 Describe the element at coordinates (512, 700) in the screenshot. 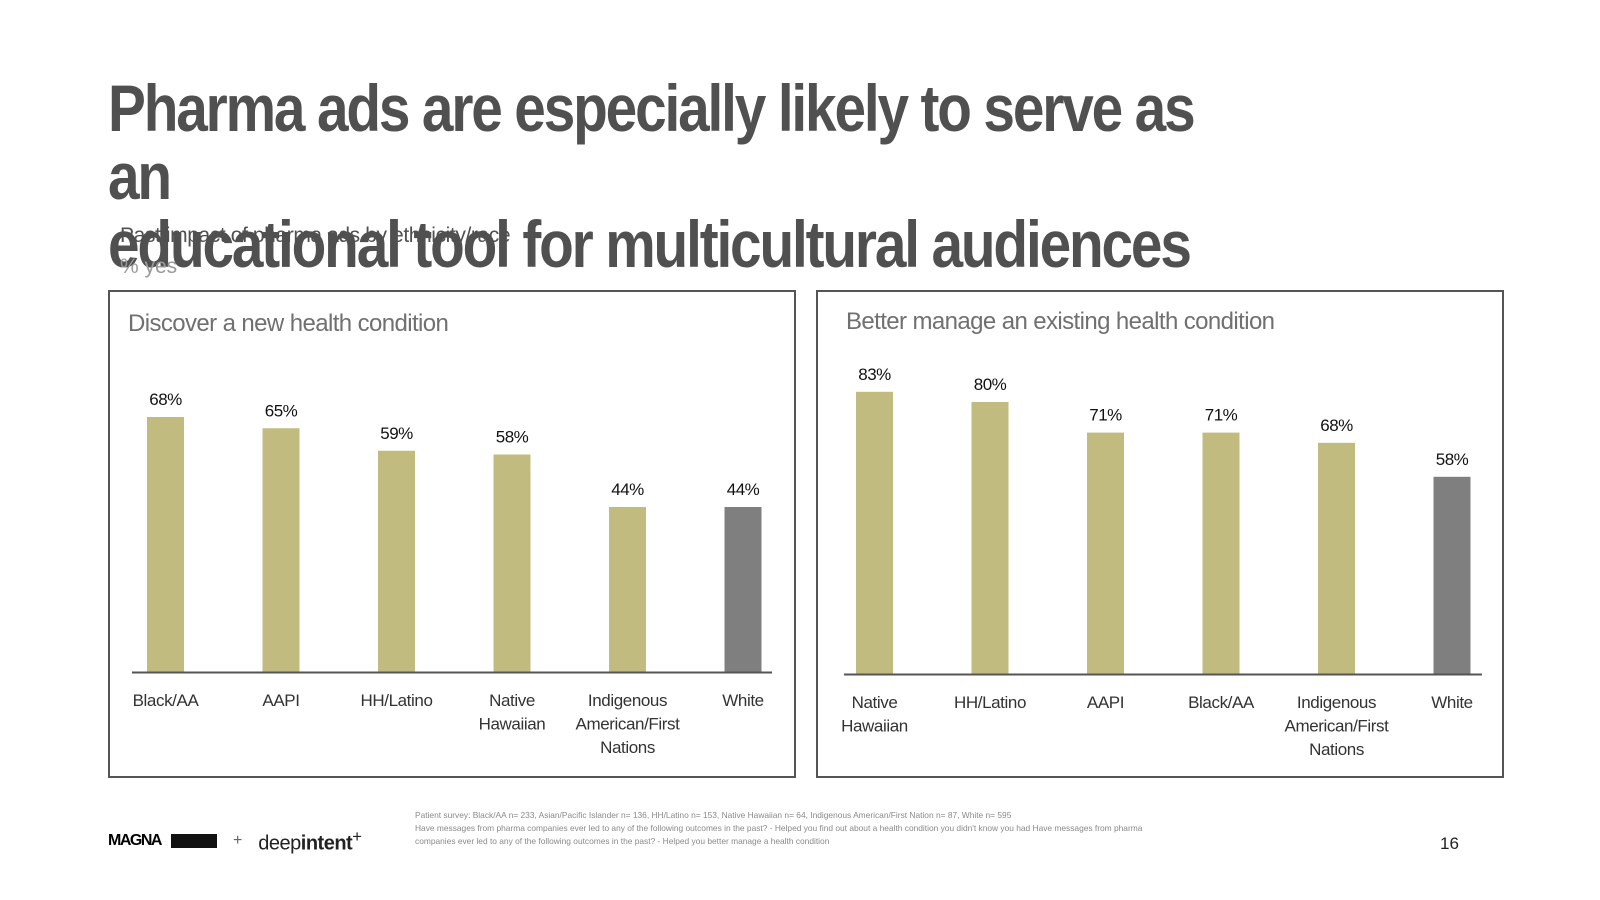

I see `category-label-0-3-0: Native` at that location.